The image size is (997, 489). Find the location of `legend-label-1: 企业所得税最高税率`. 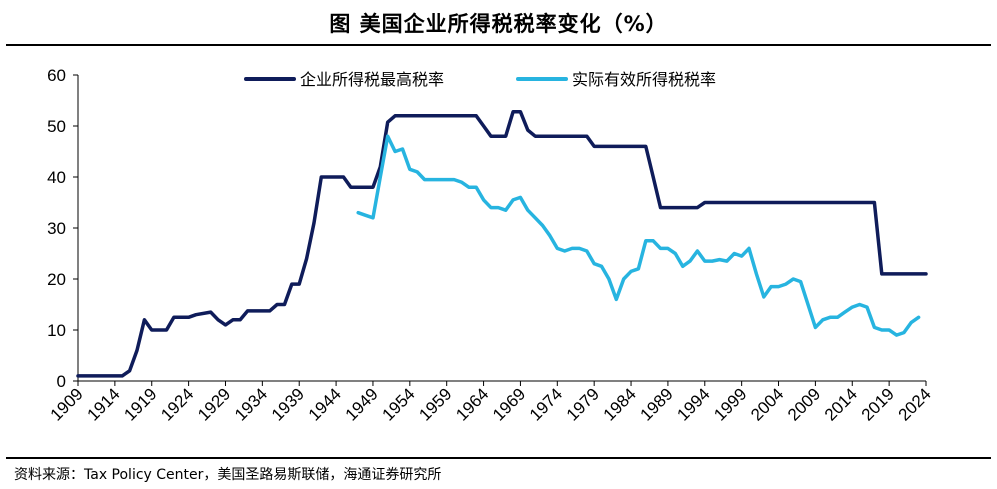

legend-label-1: 企业所得税最高税率 is located at coordinates (372, 79).